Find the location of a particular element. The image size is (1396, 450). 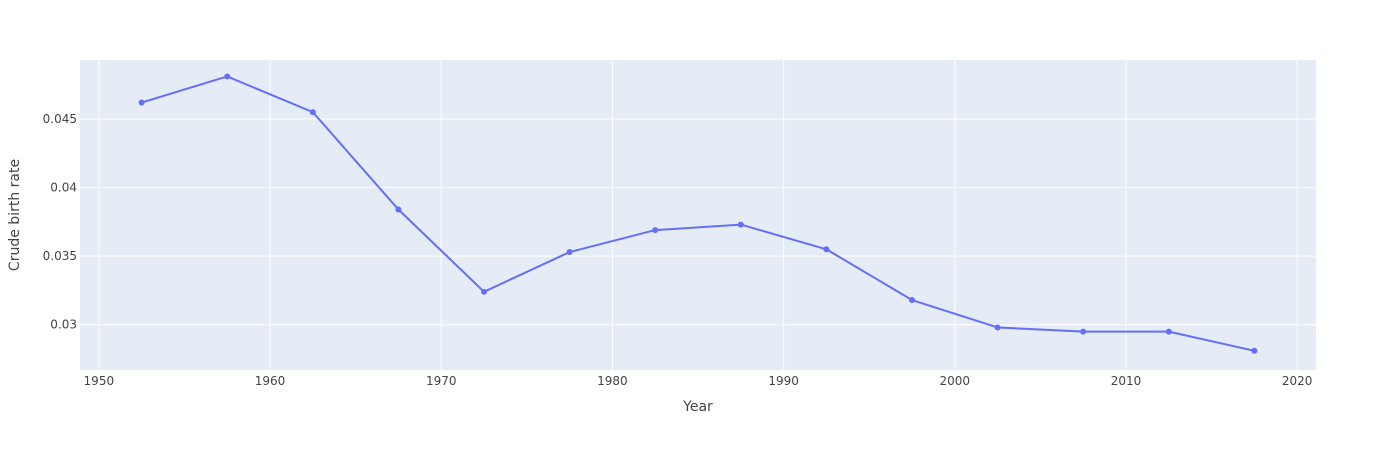

x-tick-label: 2010 is located at coordinates (1126, 381).